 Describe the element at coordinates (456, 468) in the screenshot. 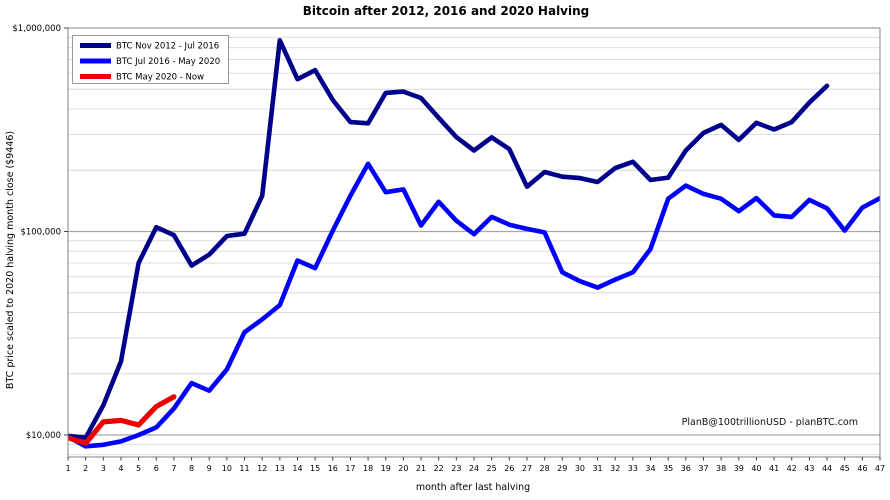

I see `x-tick-label: 23` at that location.